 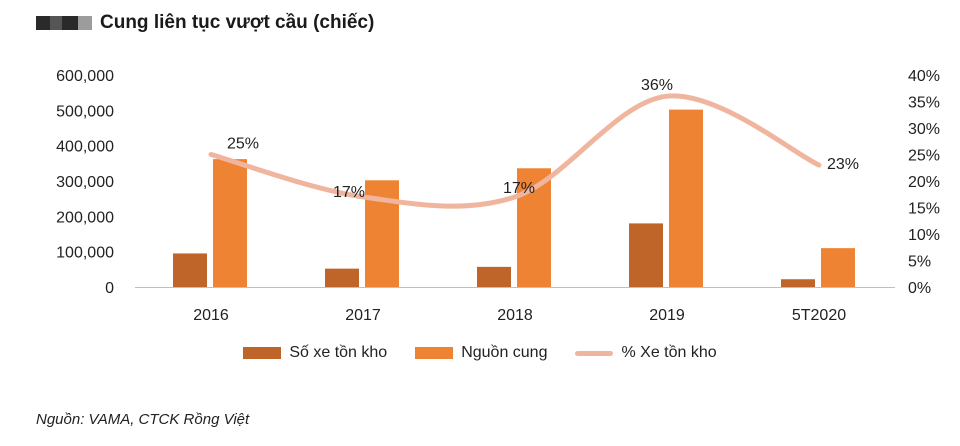 I want to click on legend-item-supply: Nguồn cung, so click(x=481, y=353).